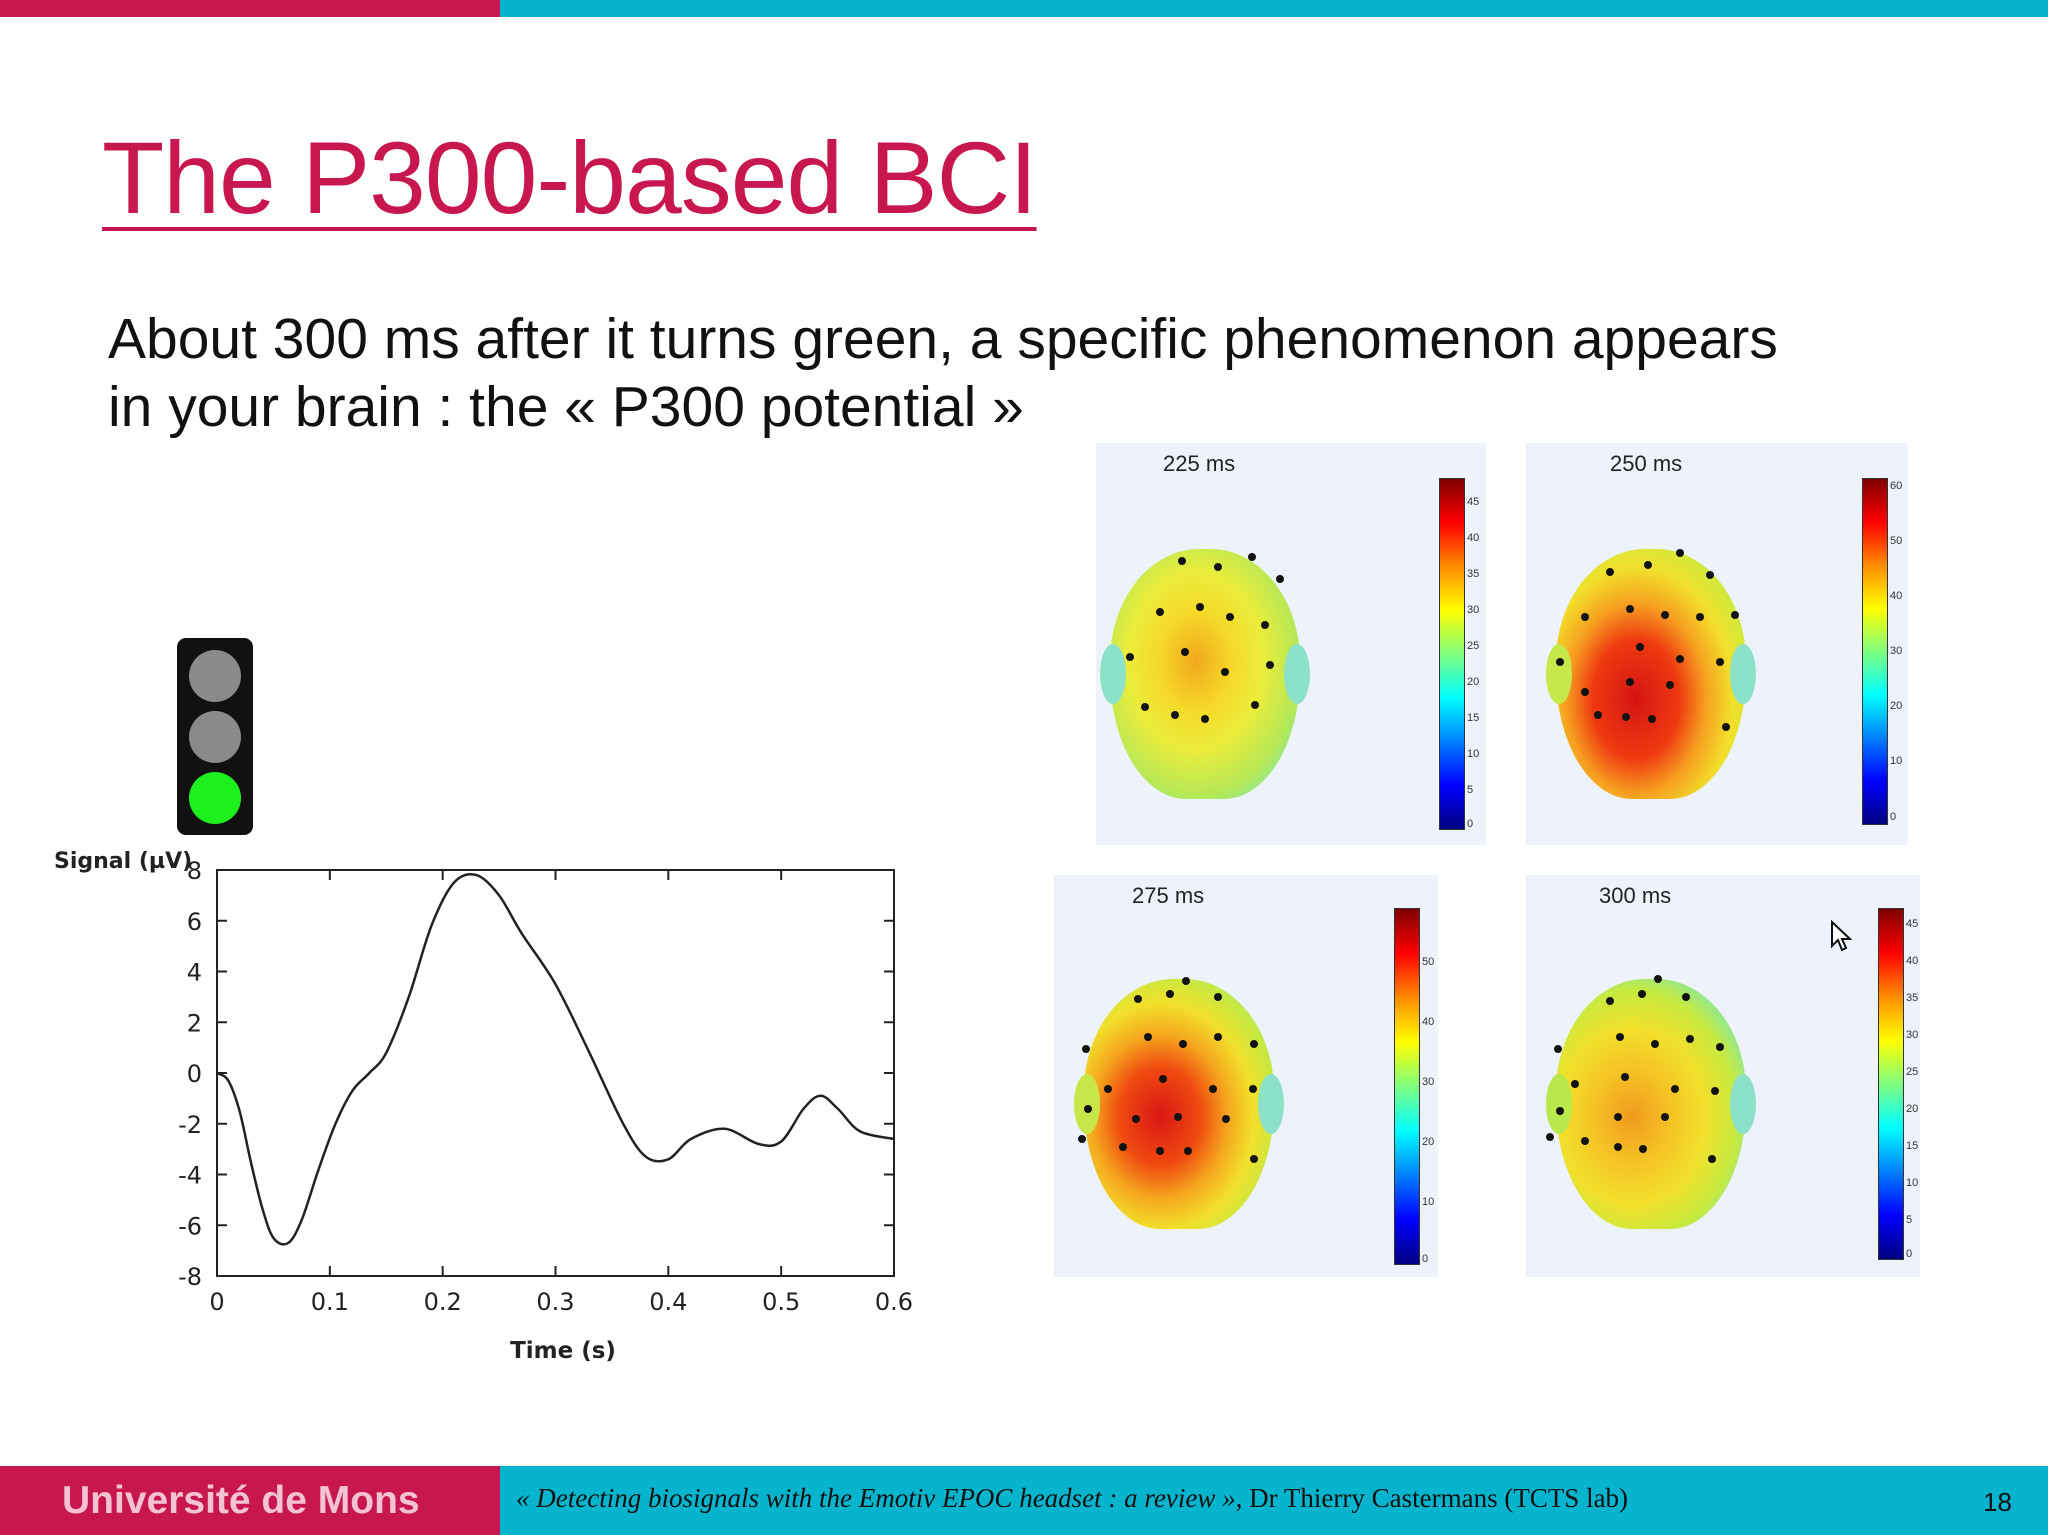 The image size is (2048, 1535). Describe the element at coordinates (443, 1302) in the screenshot. I see `x-tick-label: 0.2` at that location.